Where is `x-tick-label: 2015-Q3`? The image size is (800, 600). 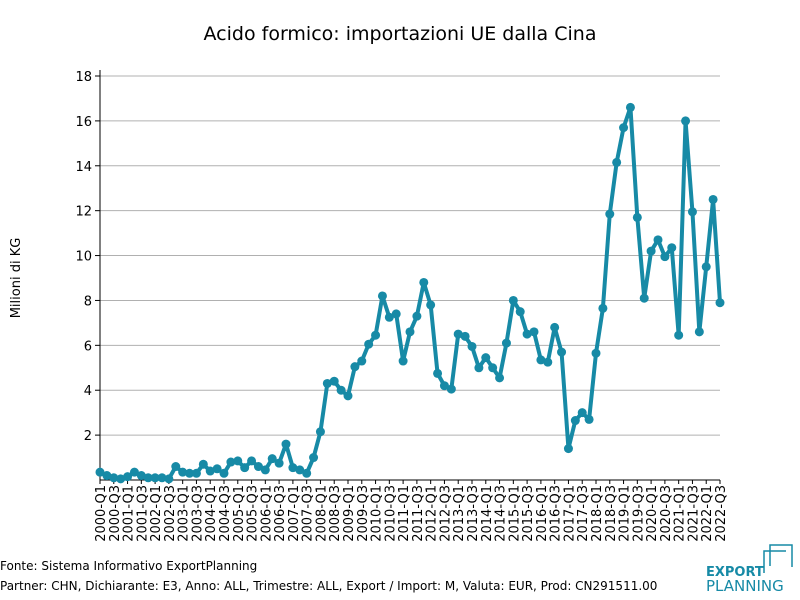
x-tick-label: 2015-Q3 is located at coordinates (528, 513).